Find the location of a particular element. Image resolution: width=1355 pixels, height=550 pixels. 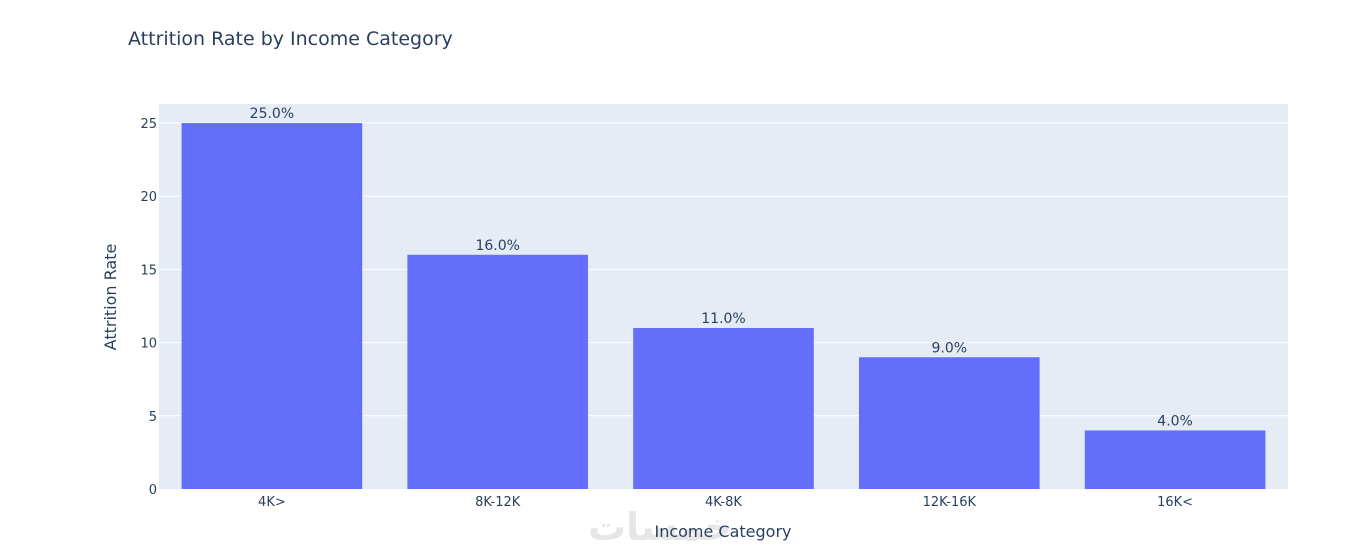

x-tick-label: 4K> is located at coordinates (272, 502).